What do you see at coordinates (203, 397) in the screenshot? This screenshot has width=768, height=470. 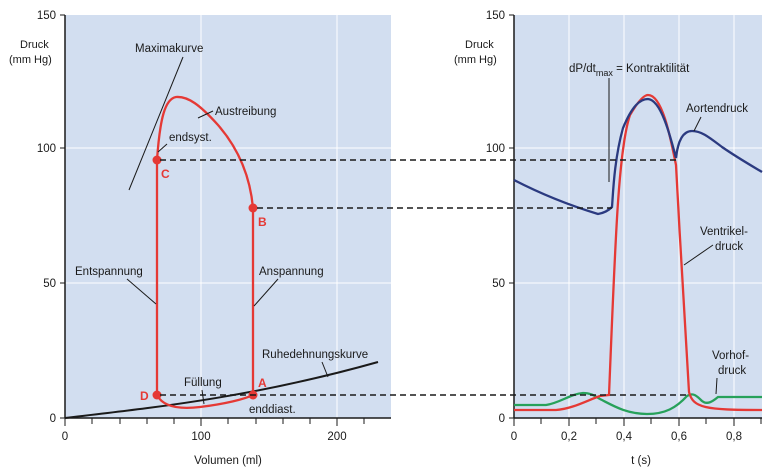 I see `fuellung-leader` at bounding box center [203, 397].